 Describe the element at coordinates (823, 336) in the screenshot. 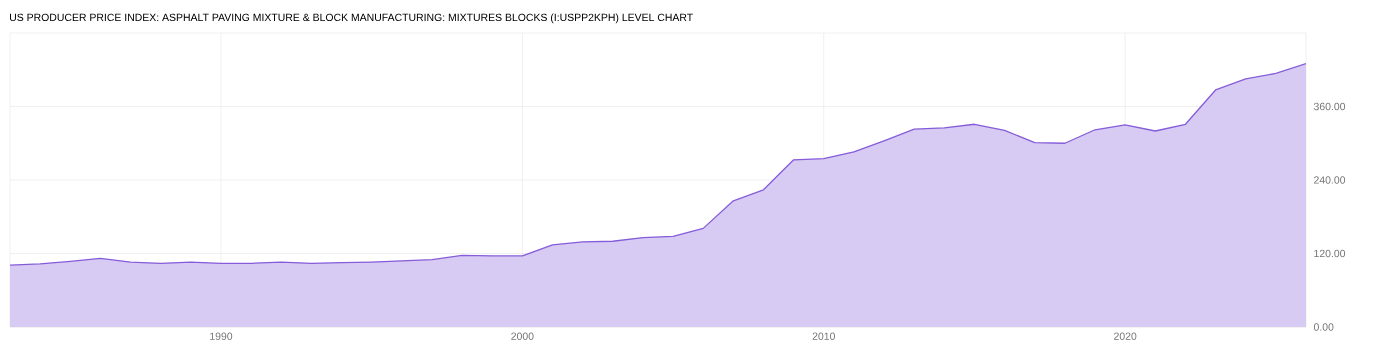

I see `x-tick-label: 2010` at that location.